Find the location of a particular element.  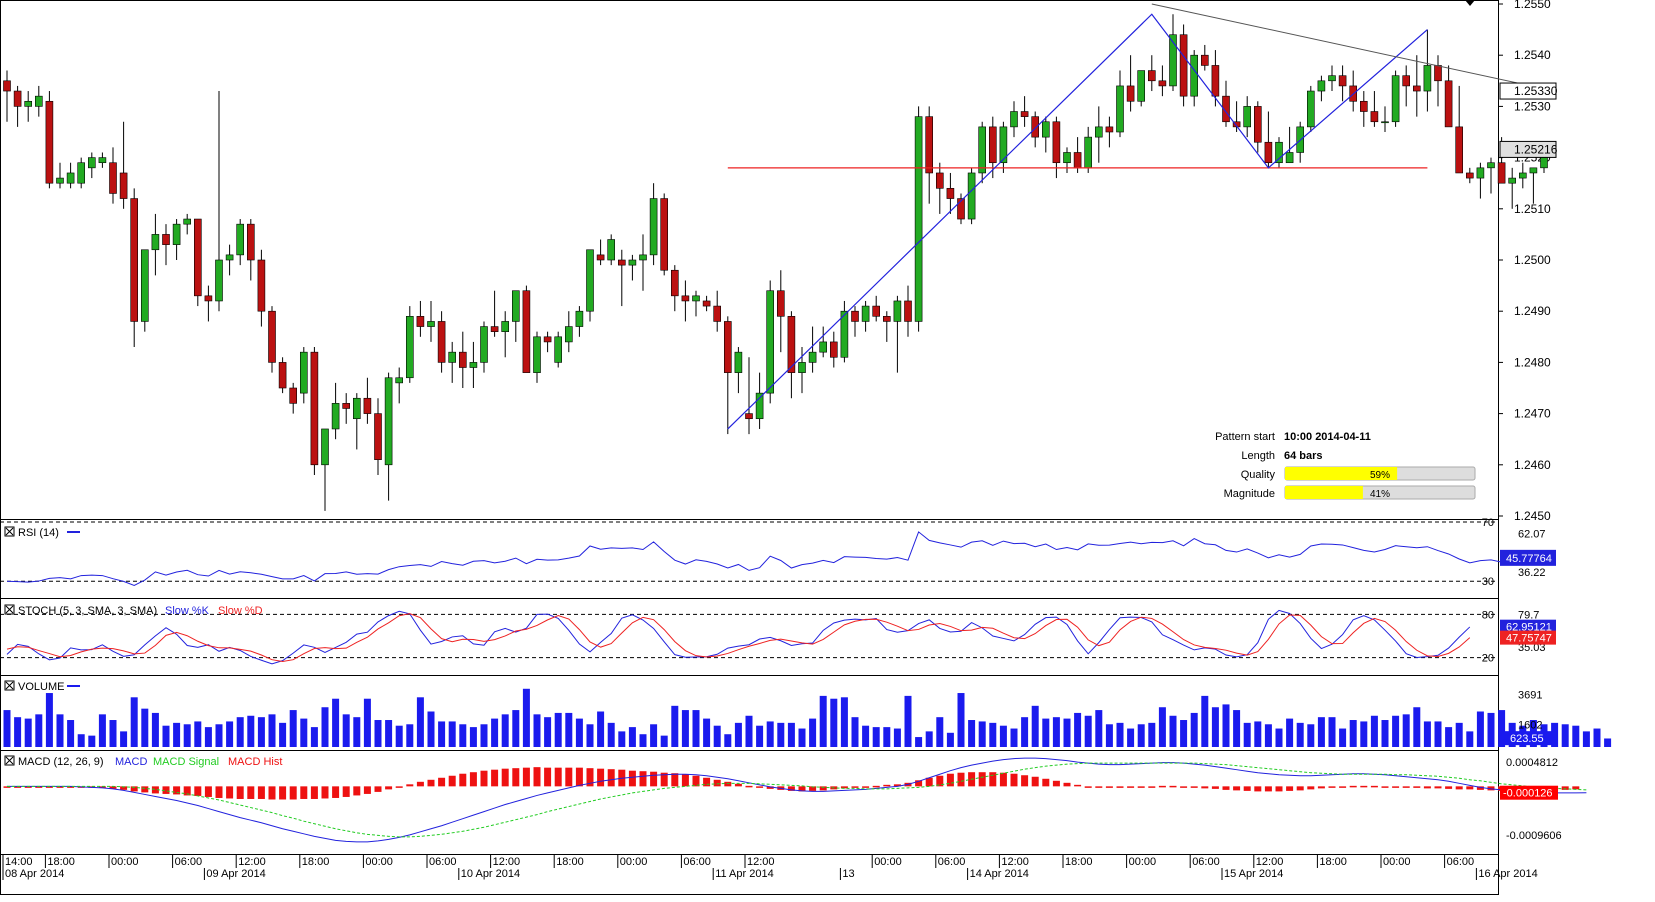

upper-price-label: 1.25330 is located at coordinates (1536, 91).